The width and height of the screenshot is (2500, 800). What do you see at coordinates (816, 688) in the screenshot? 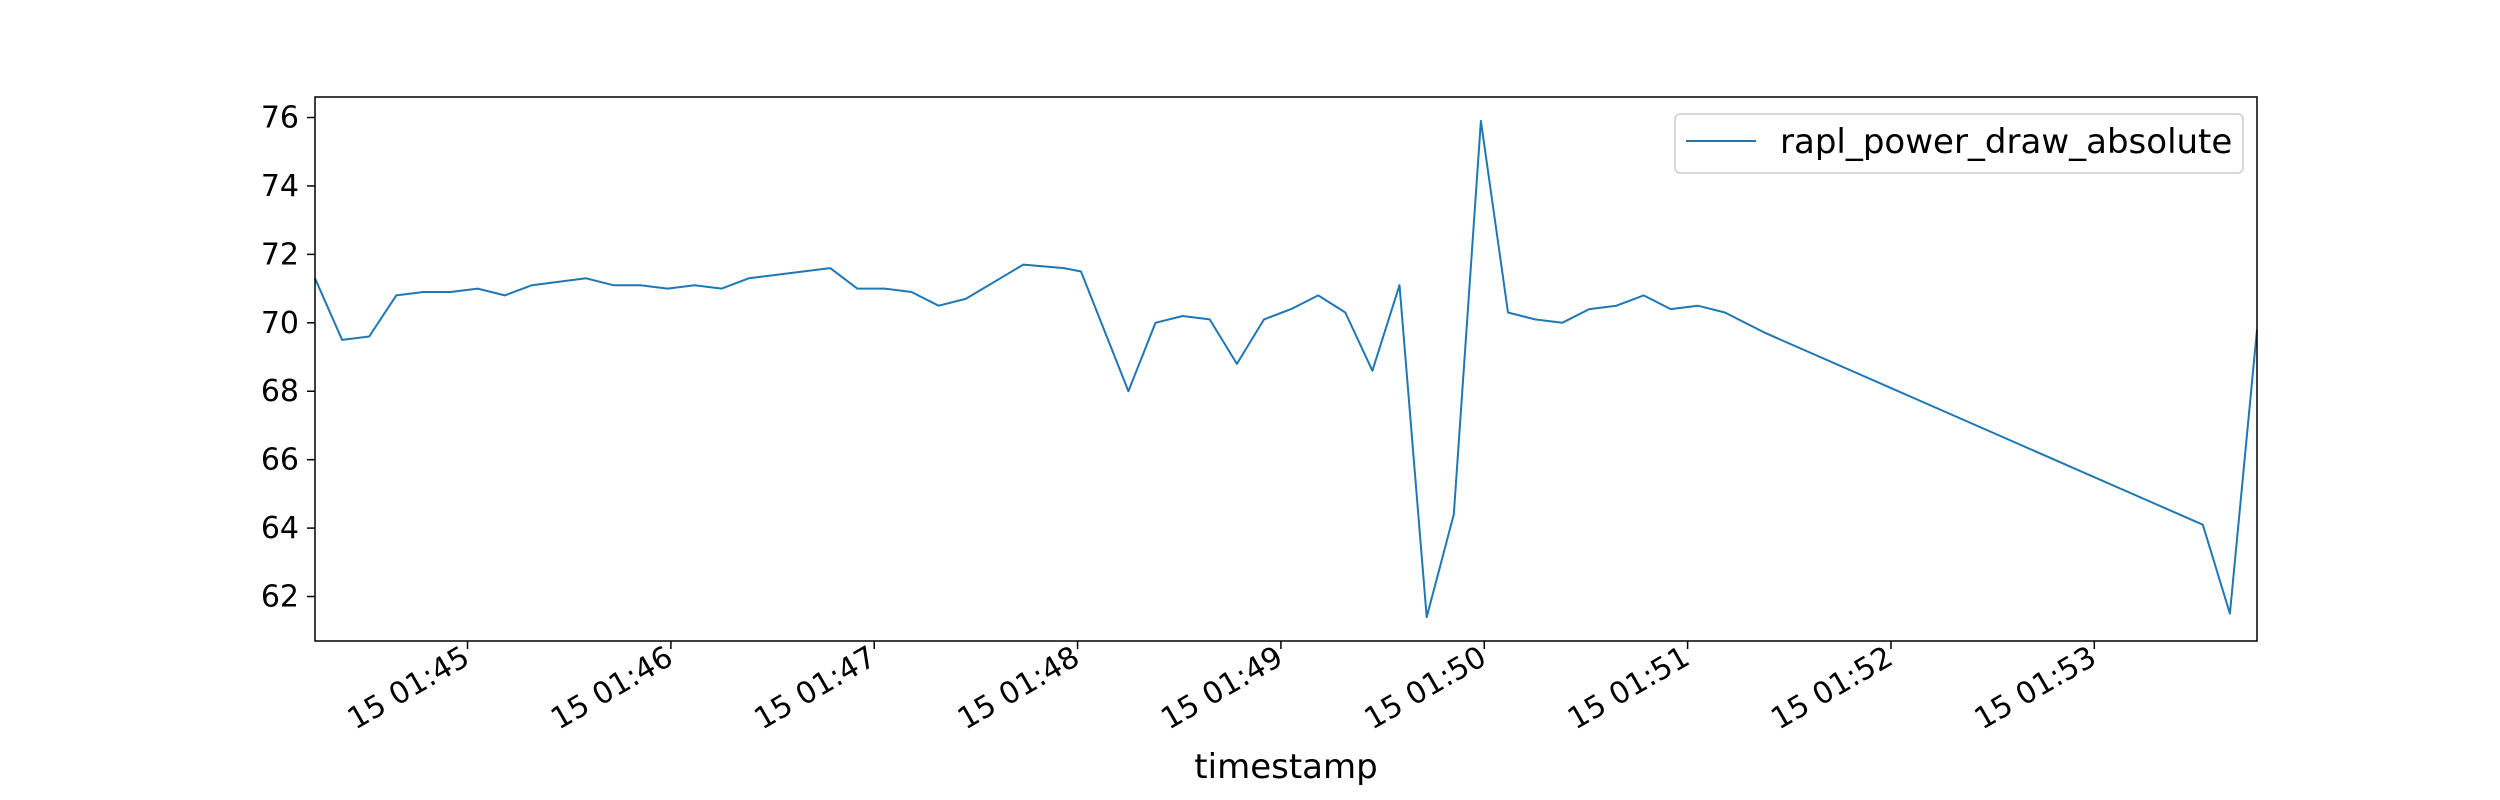
I see `x-tick-label: 15 01:47` at bounding box center [816, 688].